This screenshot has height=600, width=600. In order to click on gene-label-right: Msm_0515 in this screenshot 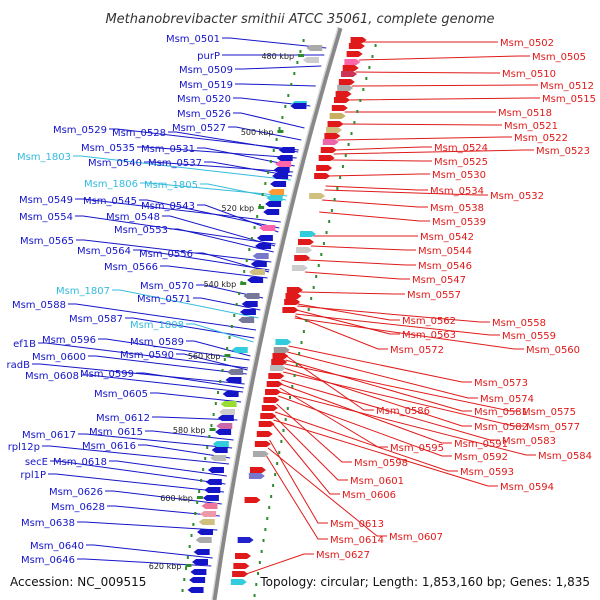, I will do `click(569, 99)`.